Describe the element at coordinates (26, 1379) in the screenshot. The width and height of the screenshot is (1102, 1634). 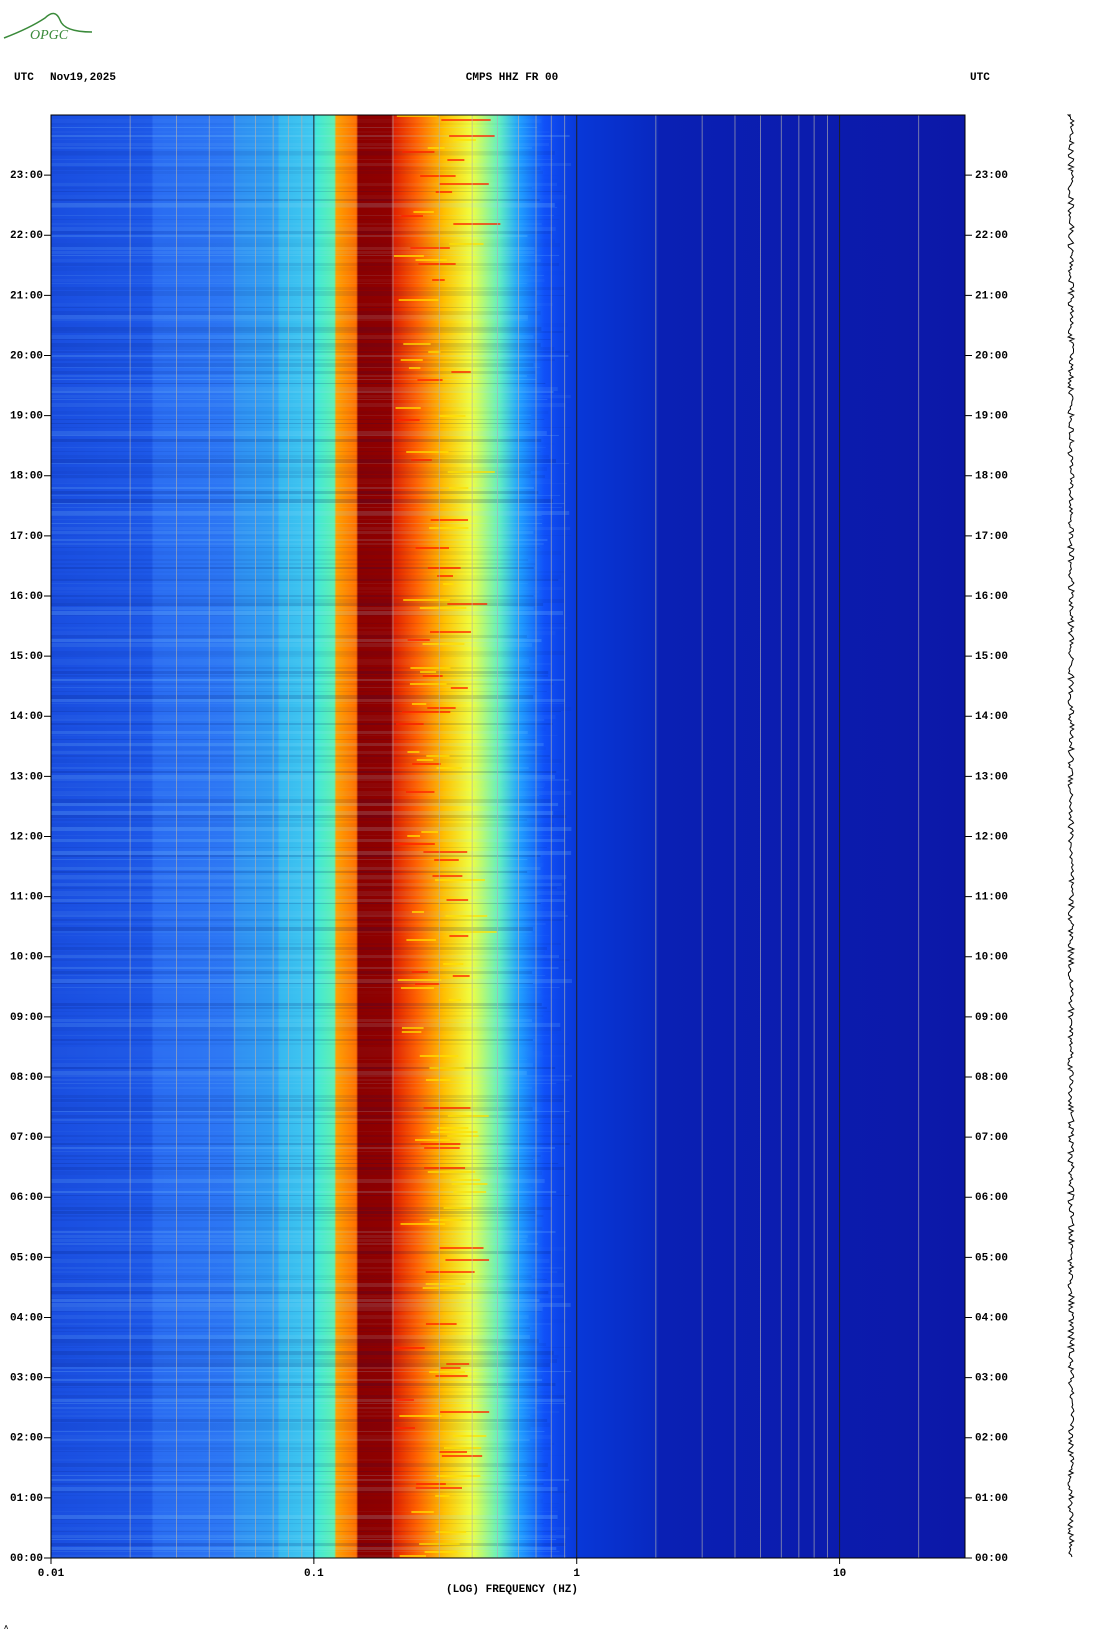
I see `y-tick-label-left: 03:00` at that location.